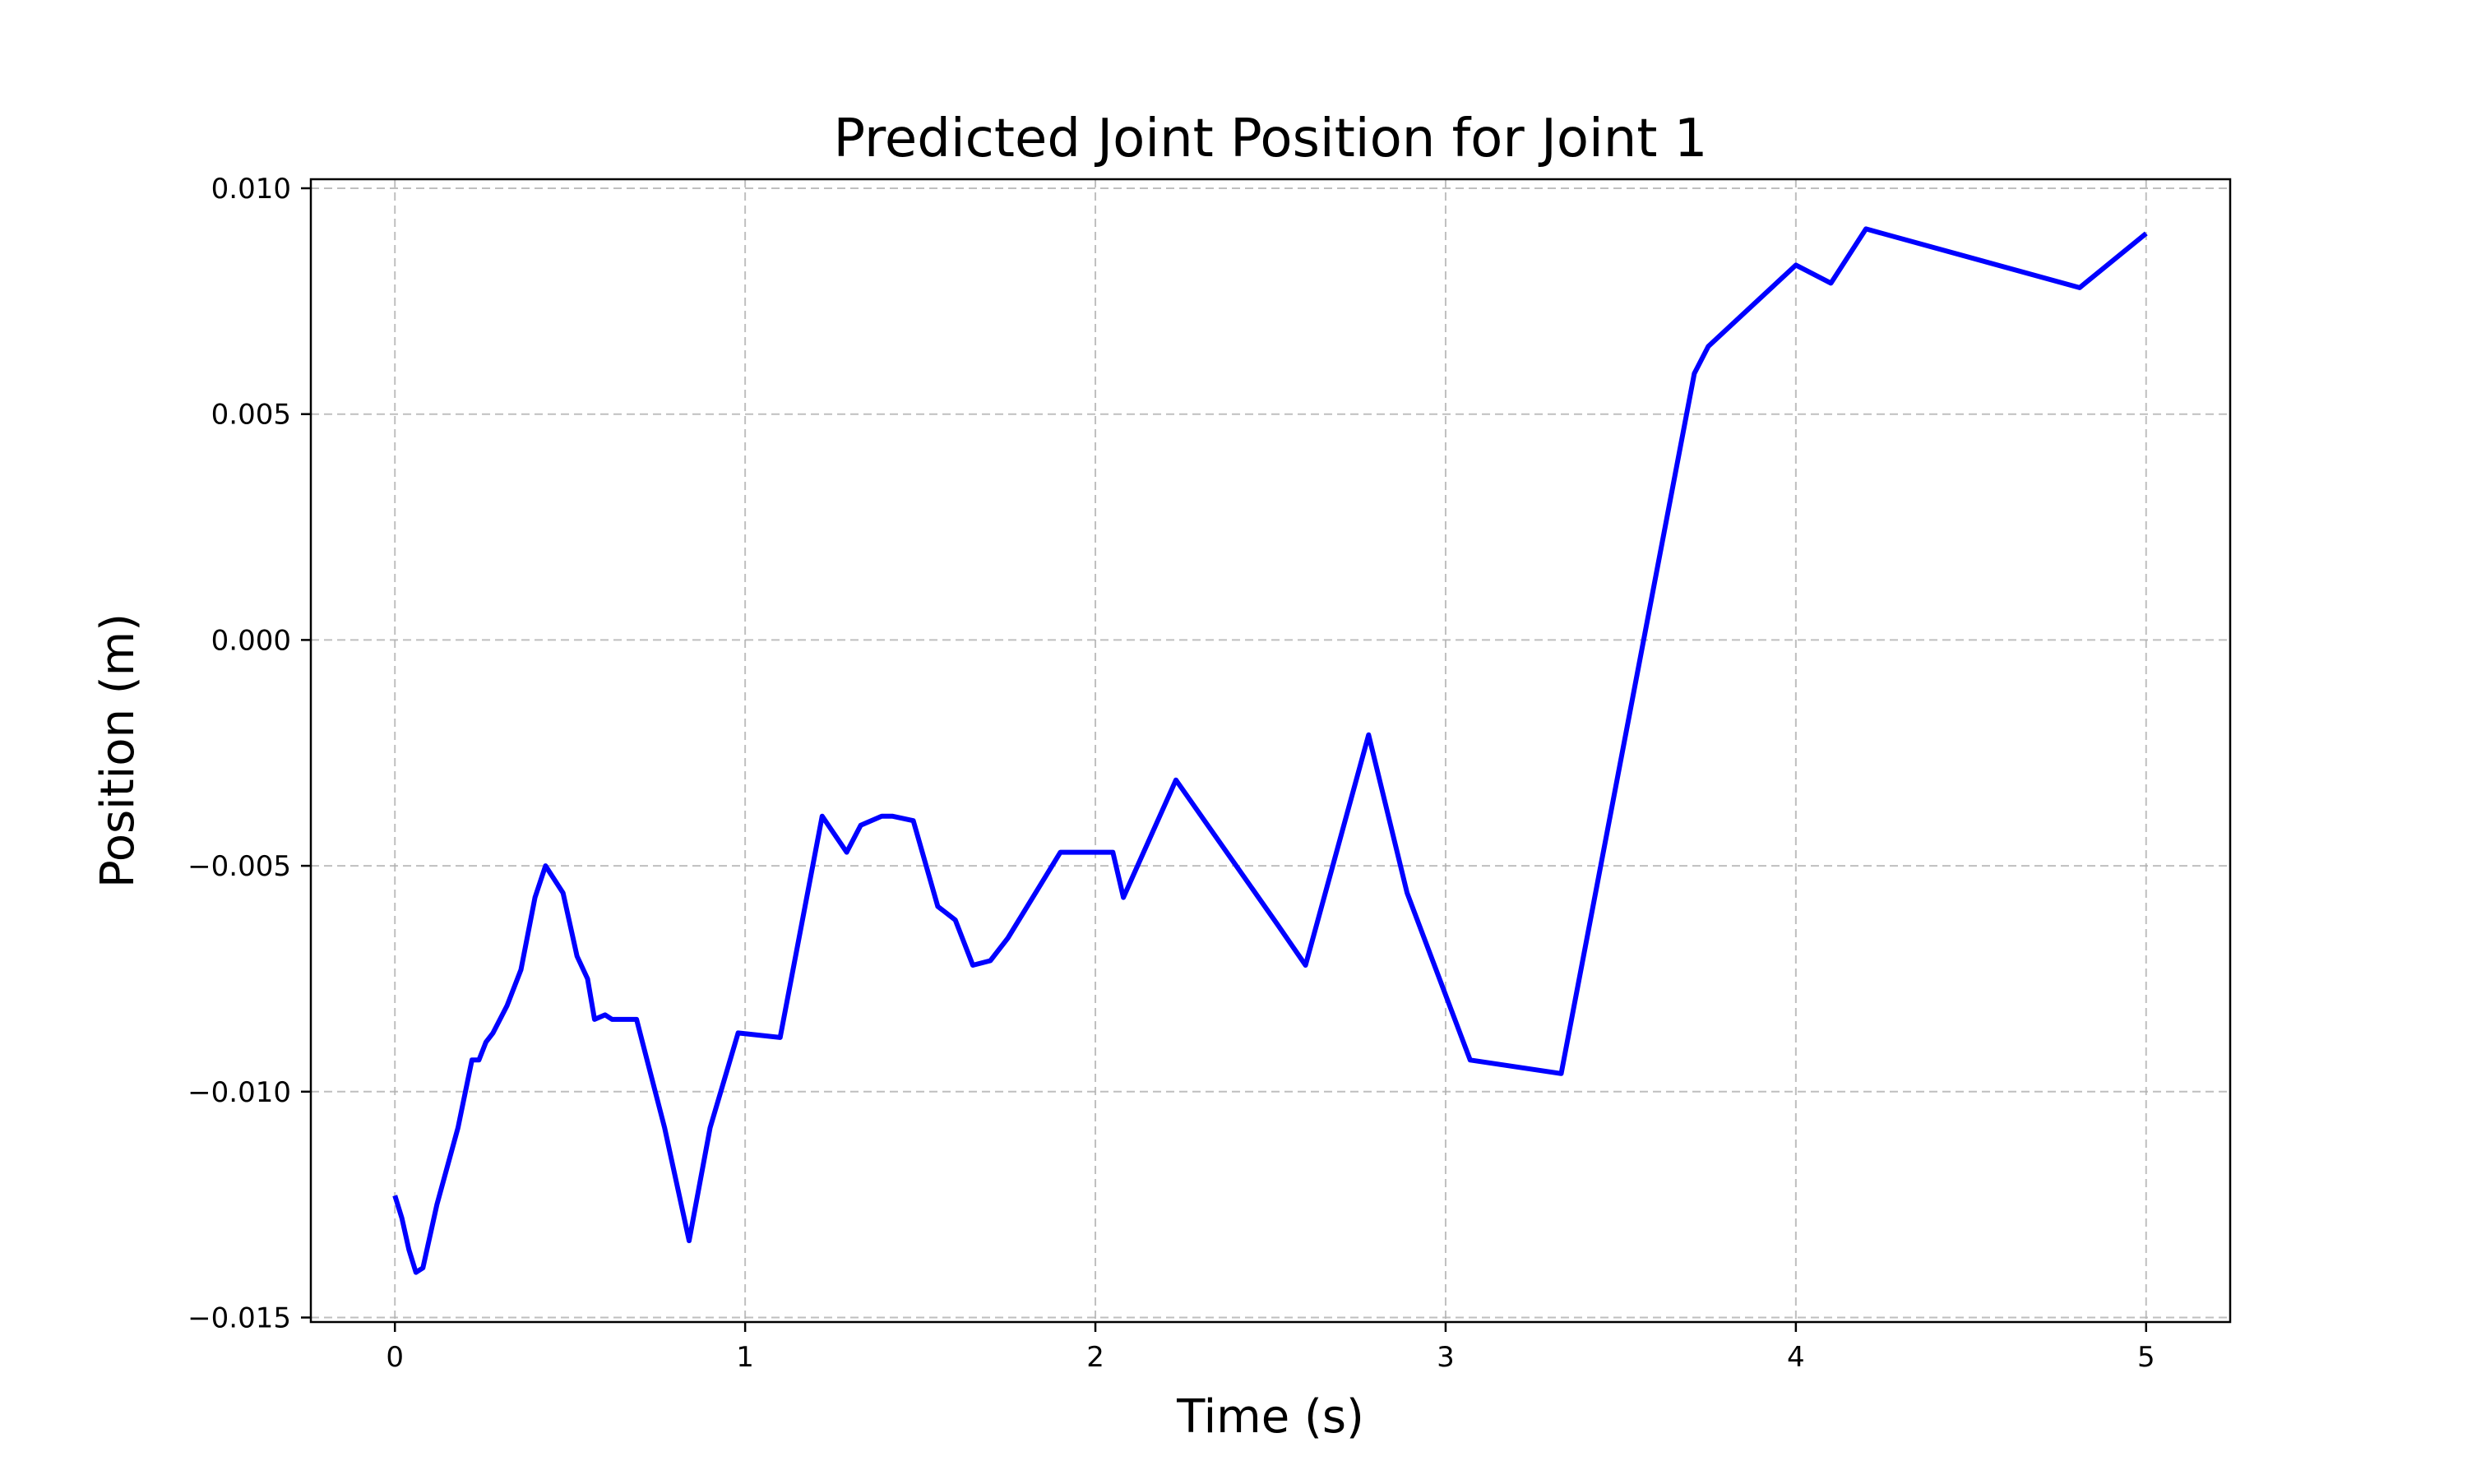 The image size is (2467, 1484). Describe the element at coordinates (251, 415) in the screenshot. I see `y-tick-label: 0.005` at that location.